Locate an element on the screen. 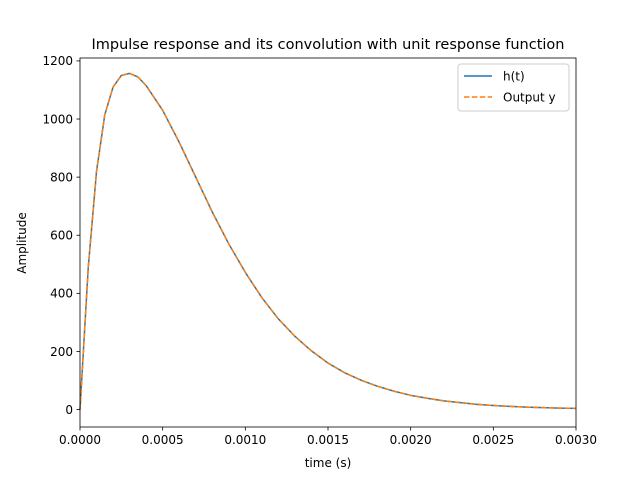 This screenshot has width=640, height=480. x-tick-label: 0.0025 is located at coordinates (493, 440).